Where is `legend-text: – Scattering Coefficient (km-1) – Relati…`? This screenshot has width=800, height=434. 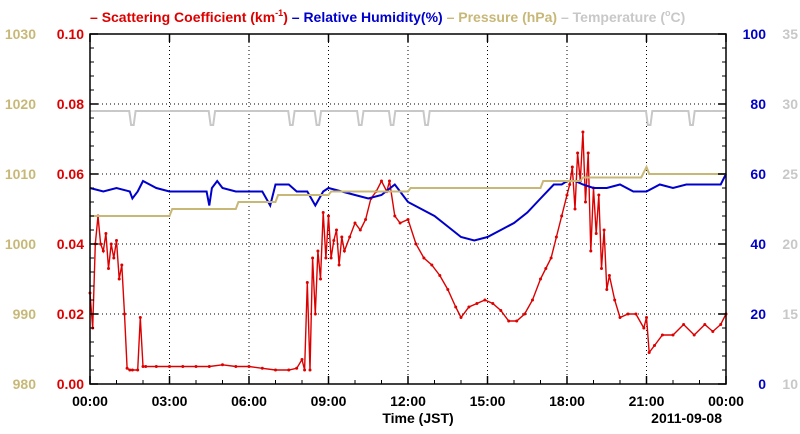
legend-text: – Scattering Coefficient (km-1) – Relati… is located at coordinates (387, 16).